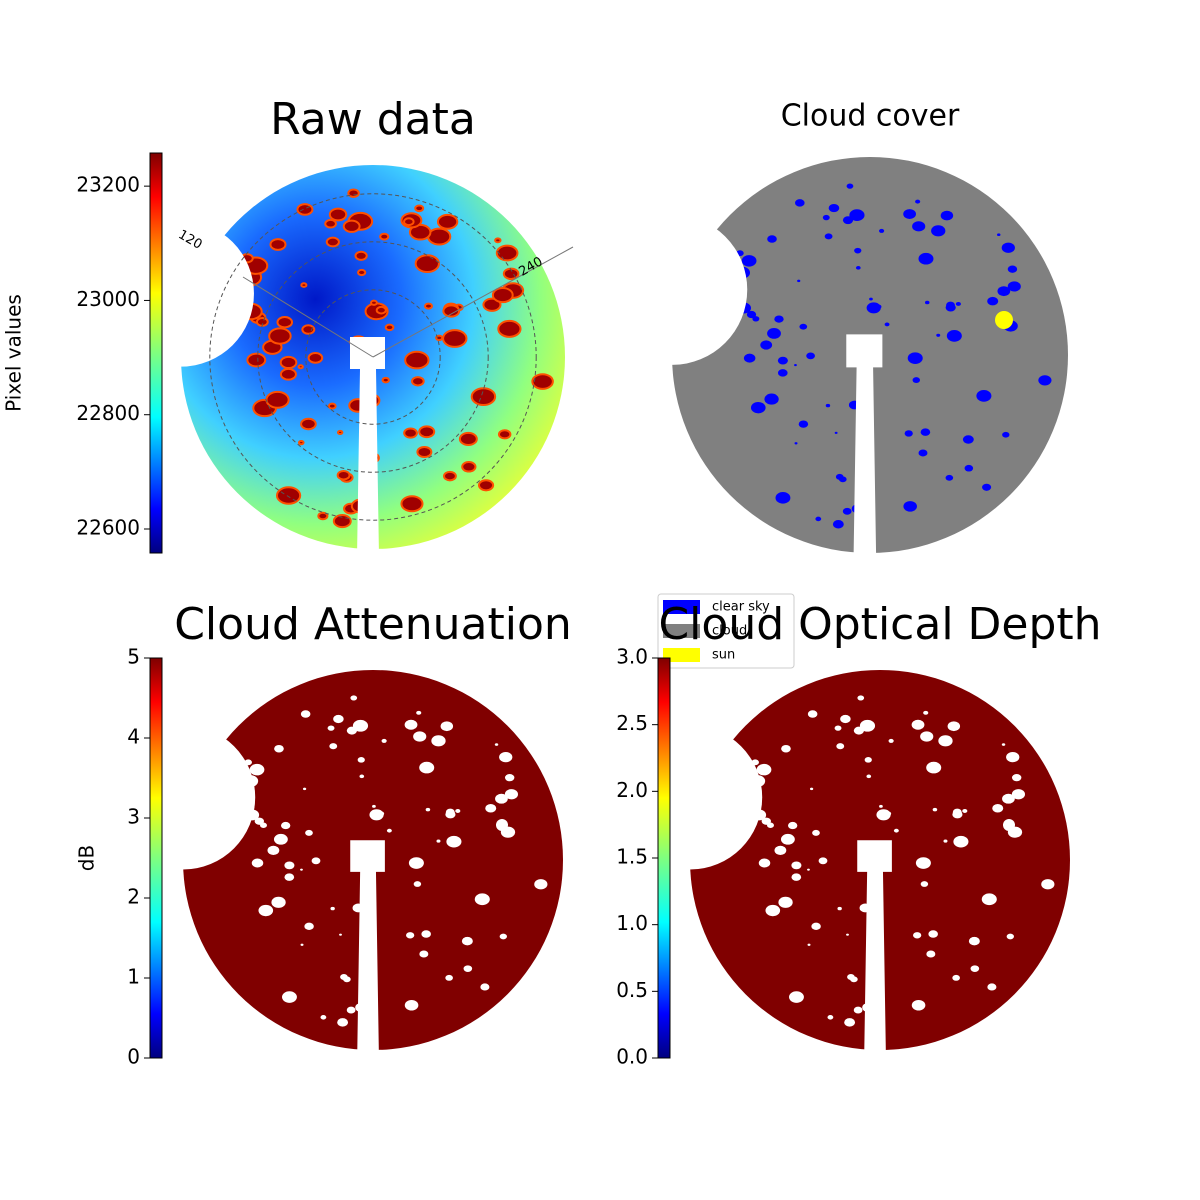  What do you see at coordinates (1004, 320) in the screenshot?
I see `sun` at bounding box center [1004, 320].